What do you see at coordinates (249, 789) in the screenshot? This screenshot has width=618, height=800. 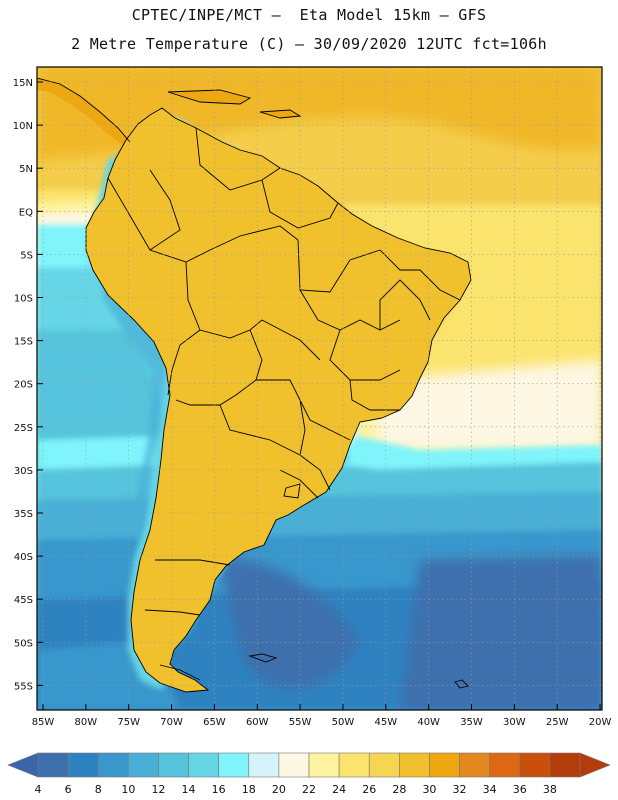 I see `colorbar-label: 18` at bounding box center [249, 789].